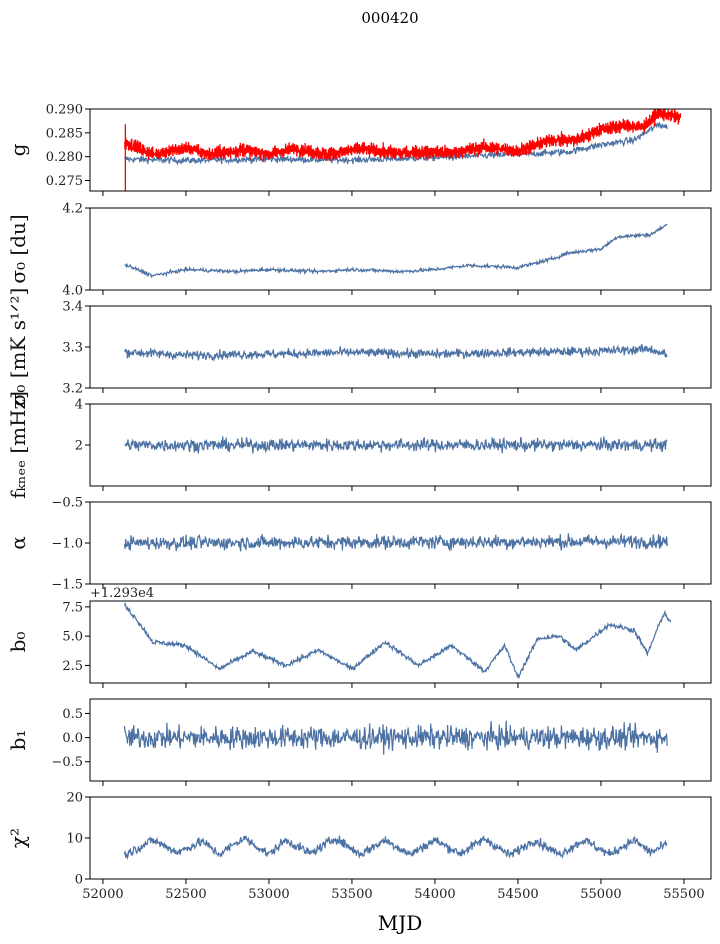  Describe the element at coordinates (18, 543) in the screenshot. I see `y-axis-label: α` at that location.